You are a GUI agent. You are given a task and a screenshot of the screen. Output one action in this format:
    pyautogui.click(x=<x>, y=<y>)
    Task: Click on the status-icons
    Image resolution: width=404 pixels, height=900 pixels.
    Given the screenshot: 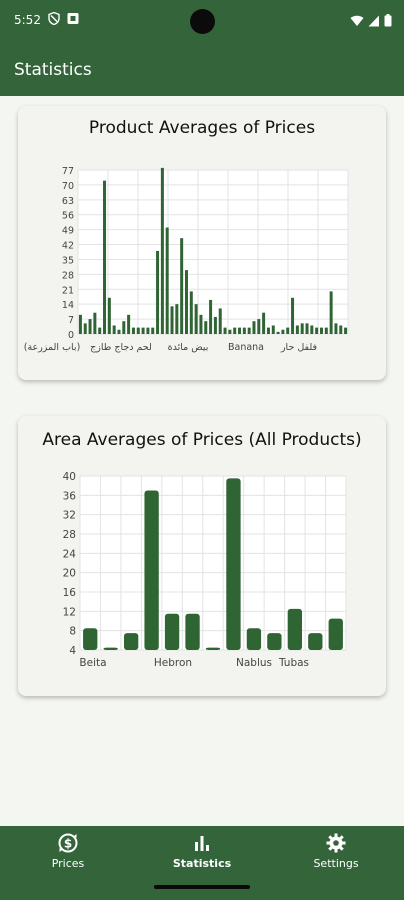 What is the action you would take?
    pyautogui.click(x=371, y=20)
    